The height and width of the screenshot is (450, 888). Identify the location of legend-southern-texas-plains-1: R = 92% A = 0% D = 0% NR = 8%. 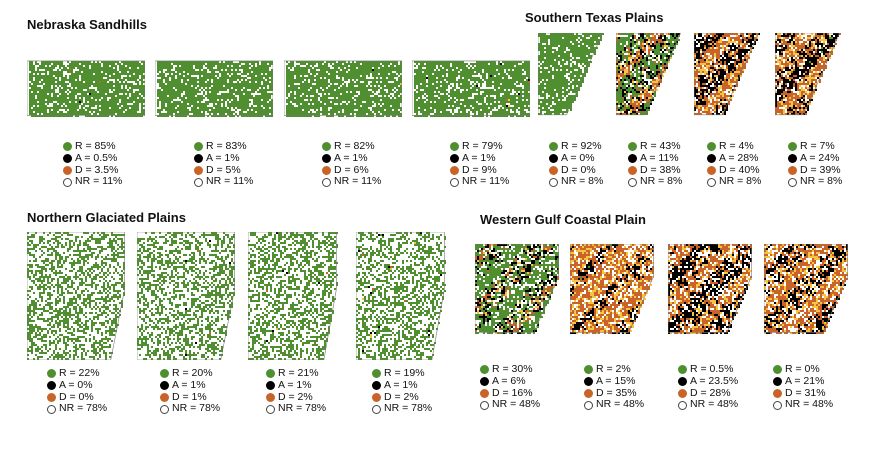
(576, 164).